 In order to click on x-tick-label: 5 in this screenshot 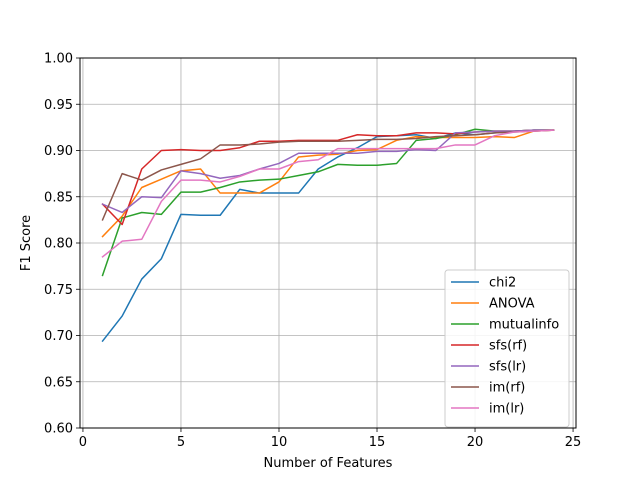, I will do `click(181, 442)`.